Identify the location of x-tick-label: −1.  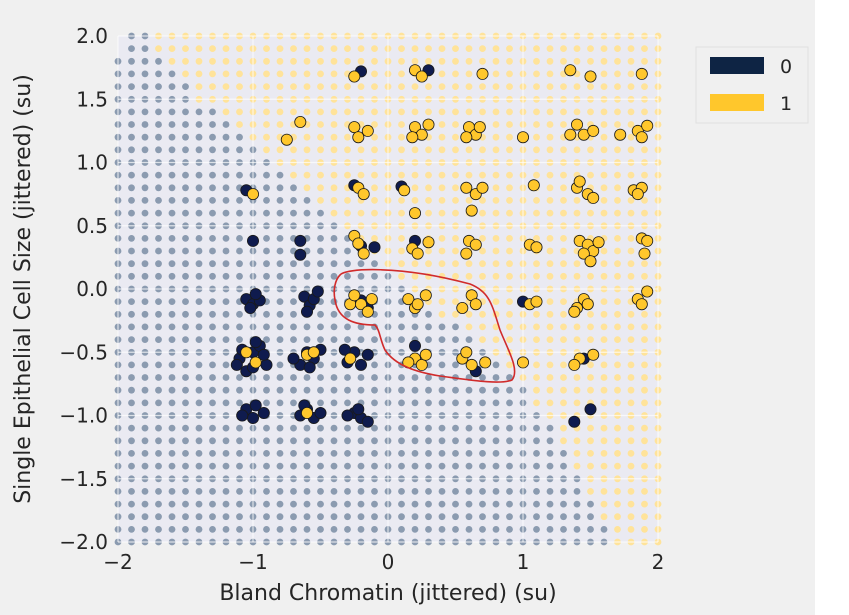
(252, 562).